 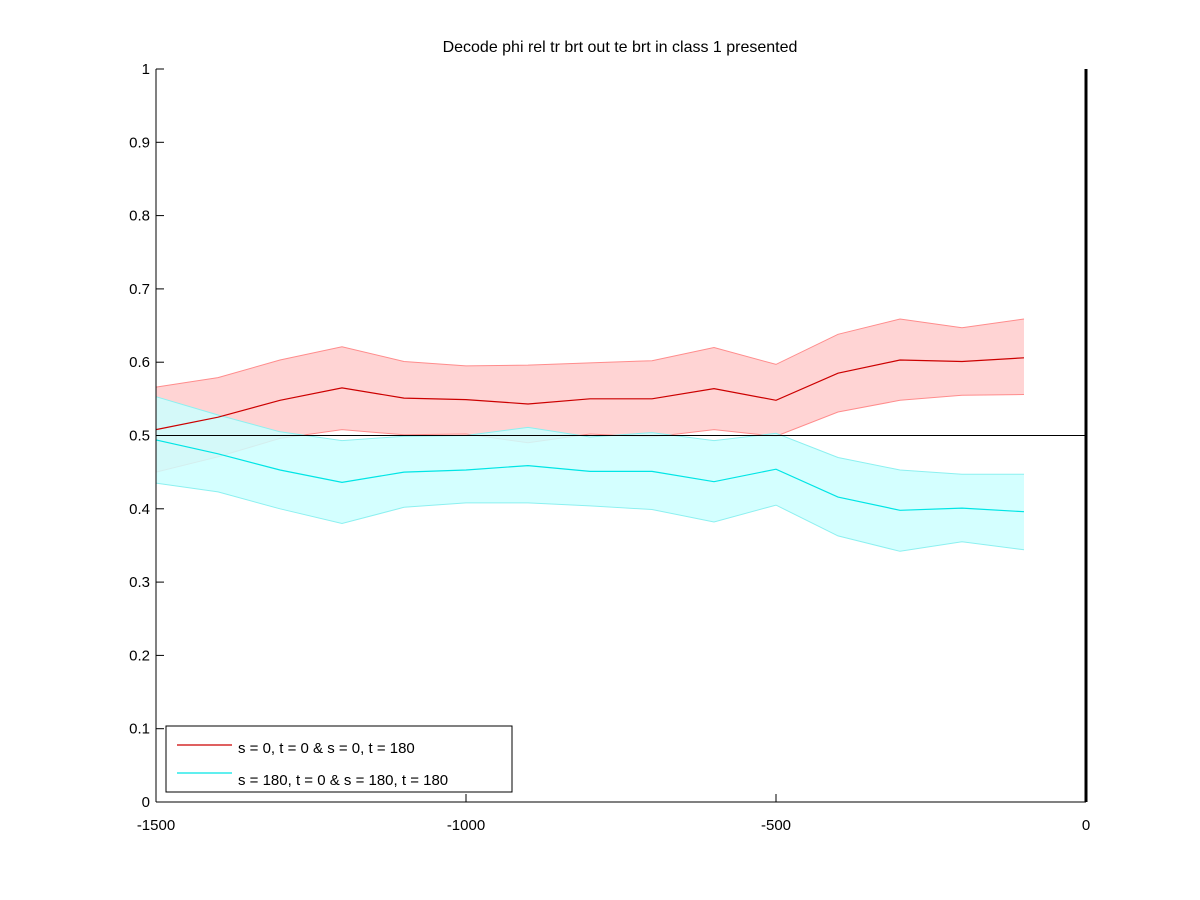 What do you see at coordinates (139, 289) in the screenshot?
I see `y-tick-label: 0.7` at bounding box center [139, 289].